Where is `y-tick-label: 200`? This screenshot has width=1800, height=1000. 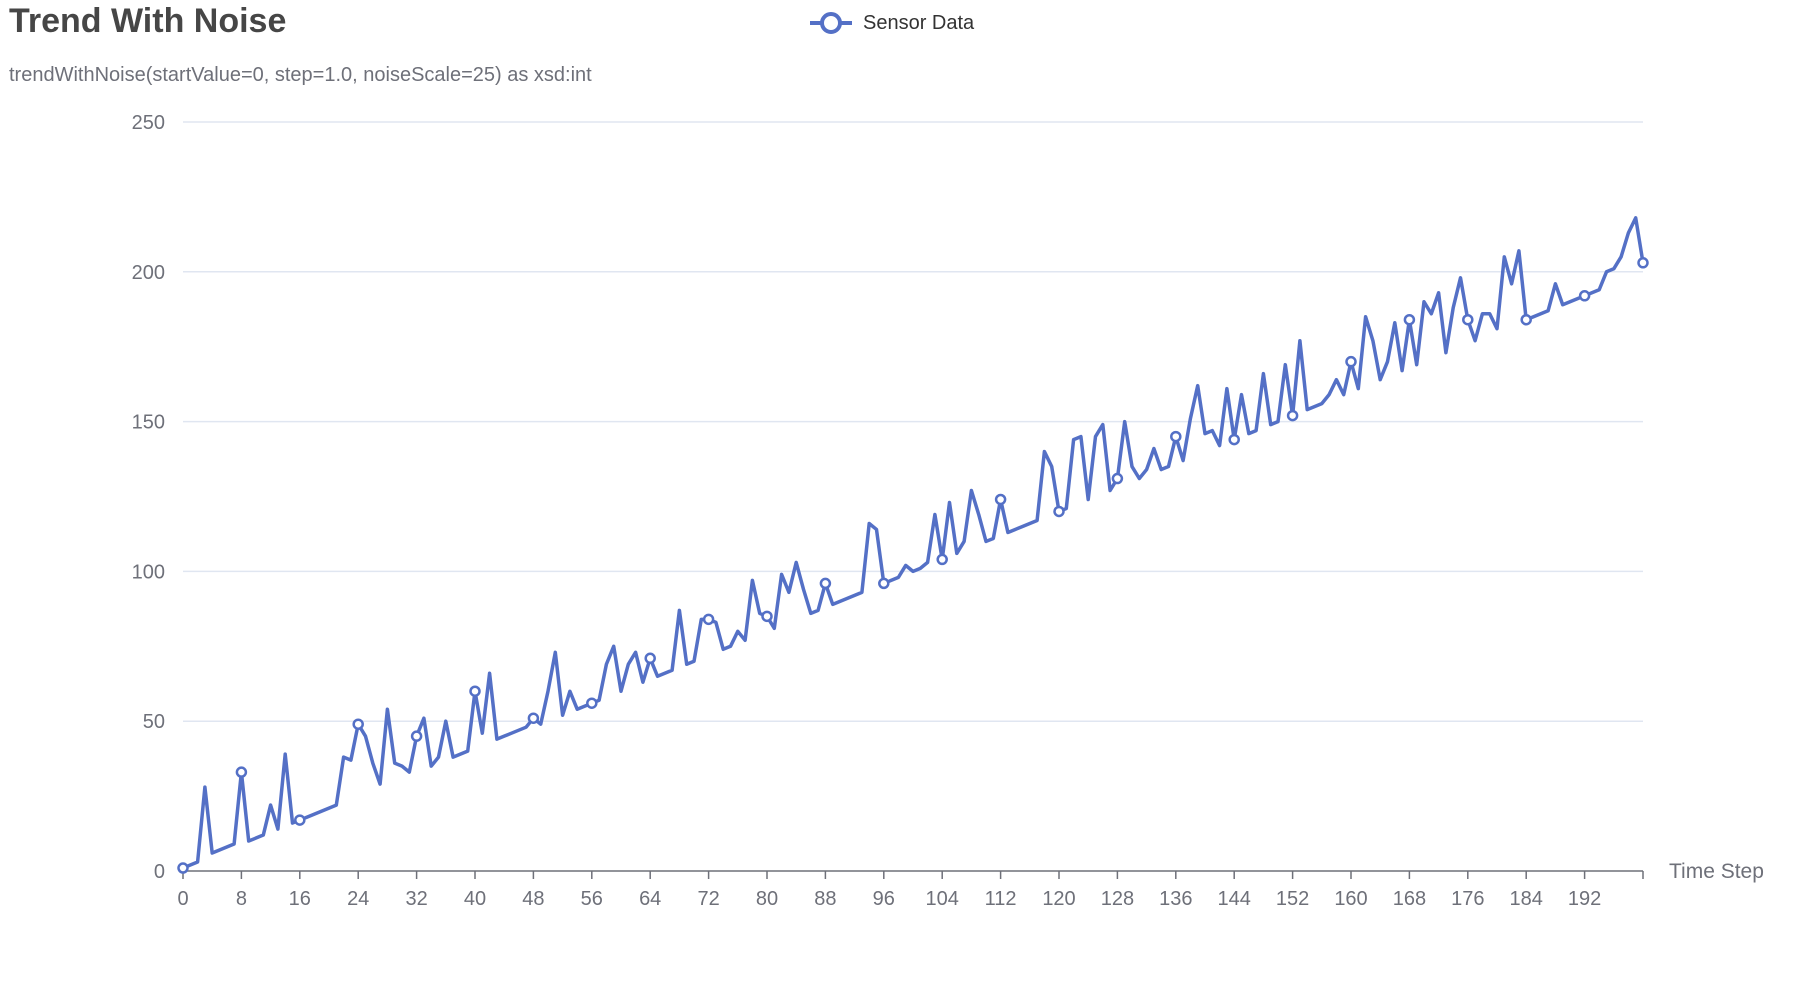
y-tick-label: 200 is located at coordinates (148, 273).